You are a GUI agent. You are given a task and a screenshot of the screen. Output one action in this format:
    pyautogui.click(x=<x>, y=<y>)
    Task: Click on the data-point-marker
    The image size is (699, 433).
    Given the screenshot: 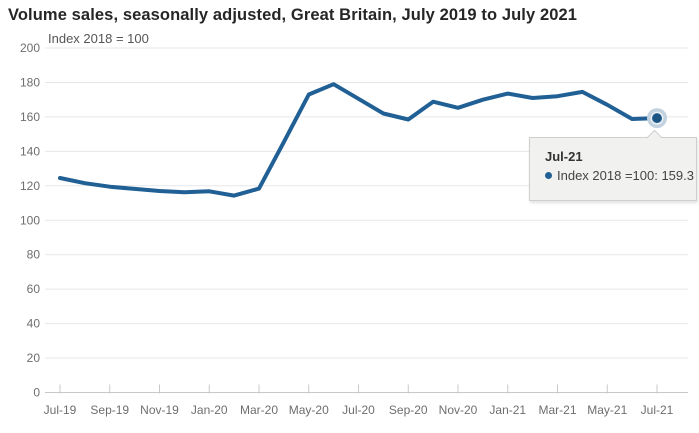 What is the action you would take?
    pyautogui.click(x=657, y=118)
    